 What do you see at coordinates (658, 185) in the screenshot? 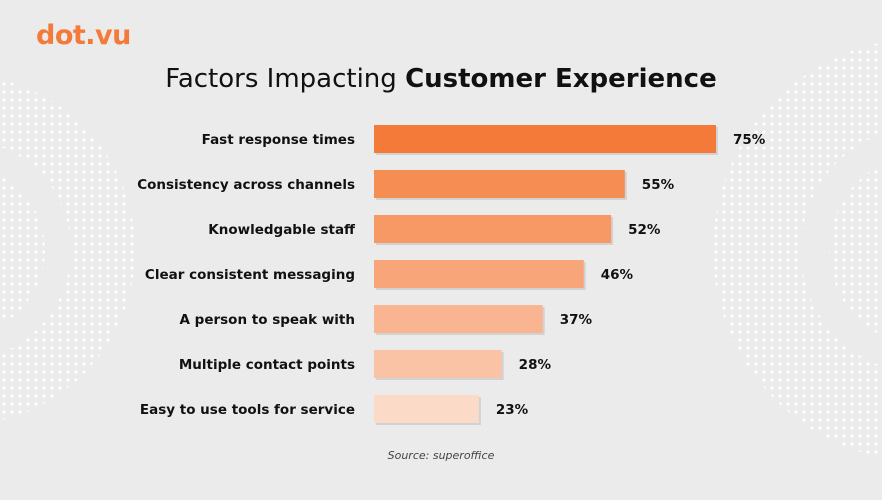
I see `value-label: 55%` at bounding box center [658, 185].